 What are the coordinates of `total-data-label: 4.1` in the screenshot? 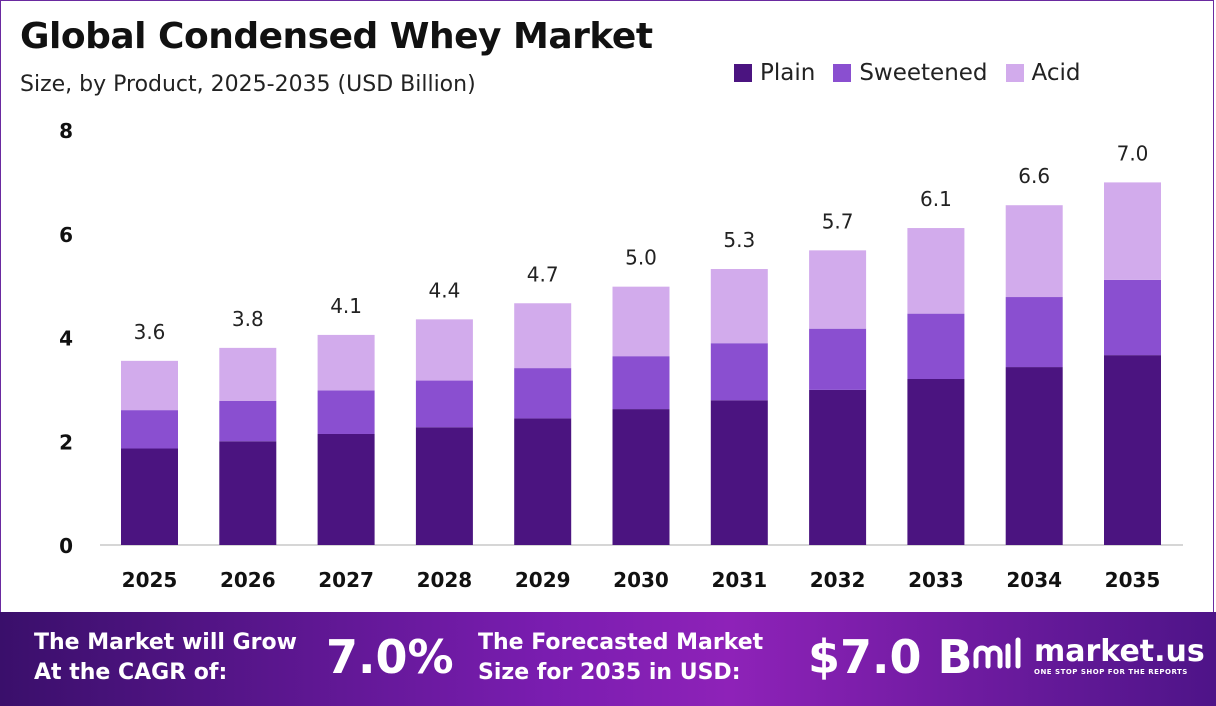 It's located at (346, 306).